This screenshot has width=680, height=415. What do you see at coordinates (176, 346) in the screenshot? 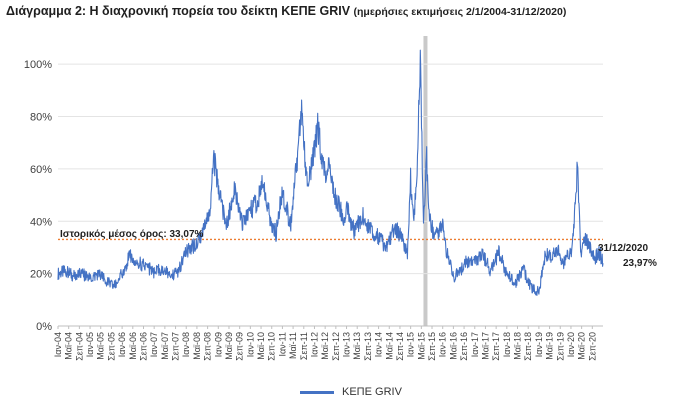
I see `x-tick-label: Σεπ-07` at bounding box center [176, 346].